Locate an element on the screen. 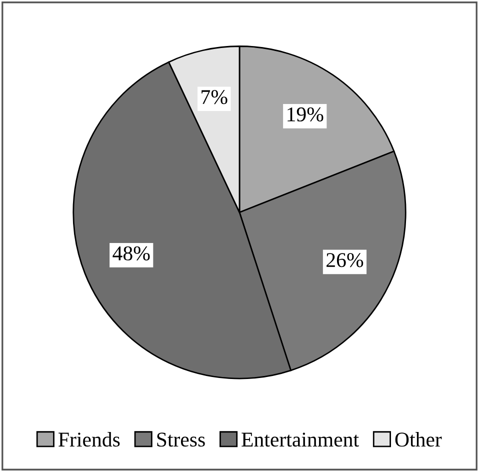 Image resolution: width=479 pixels, height=472 pixels. data-label: 48% is located at coordinates (131, 253).